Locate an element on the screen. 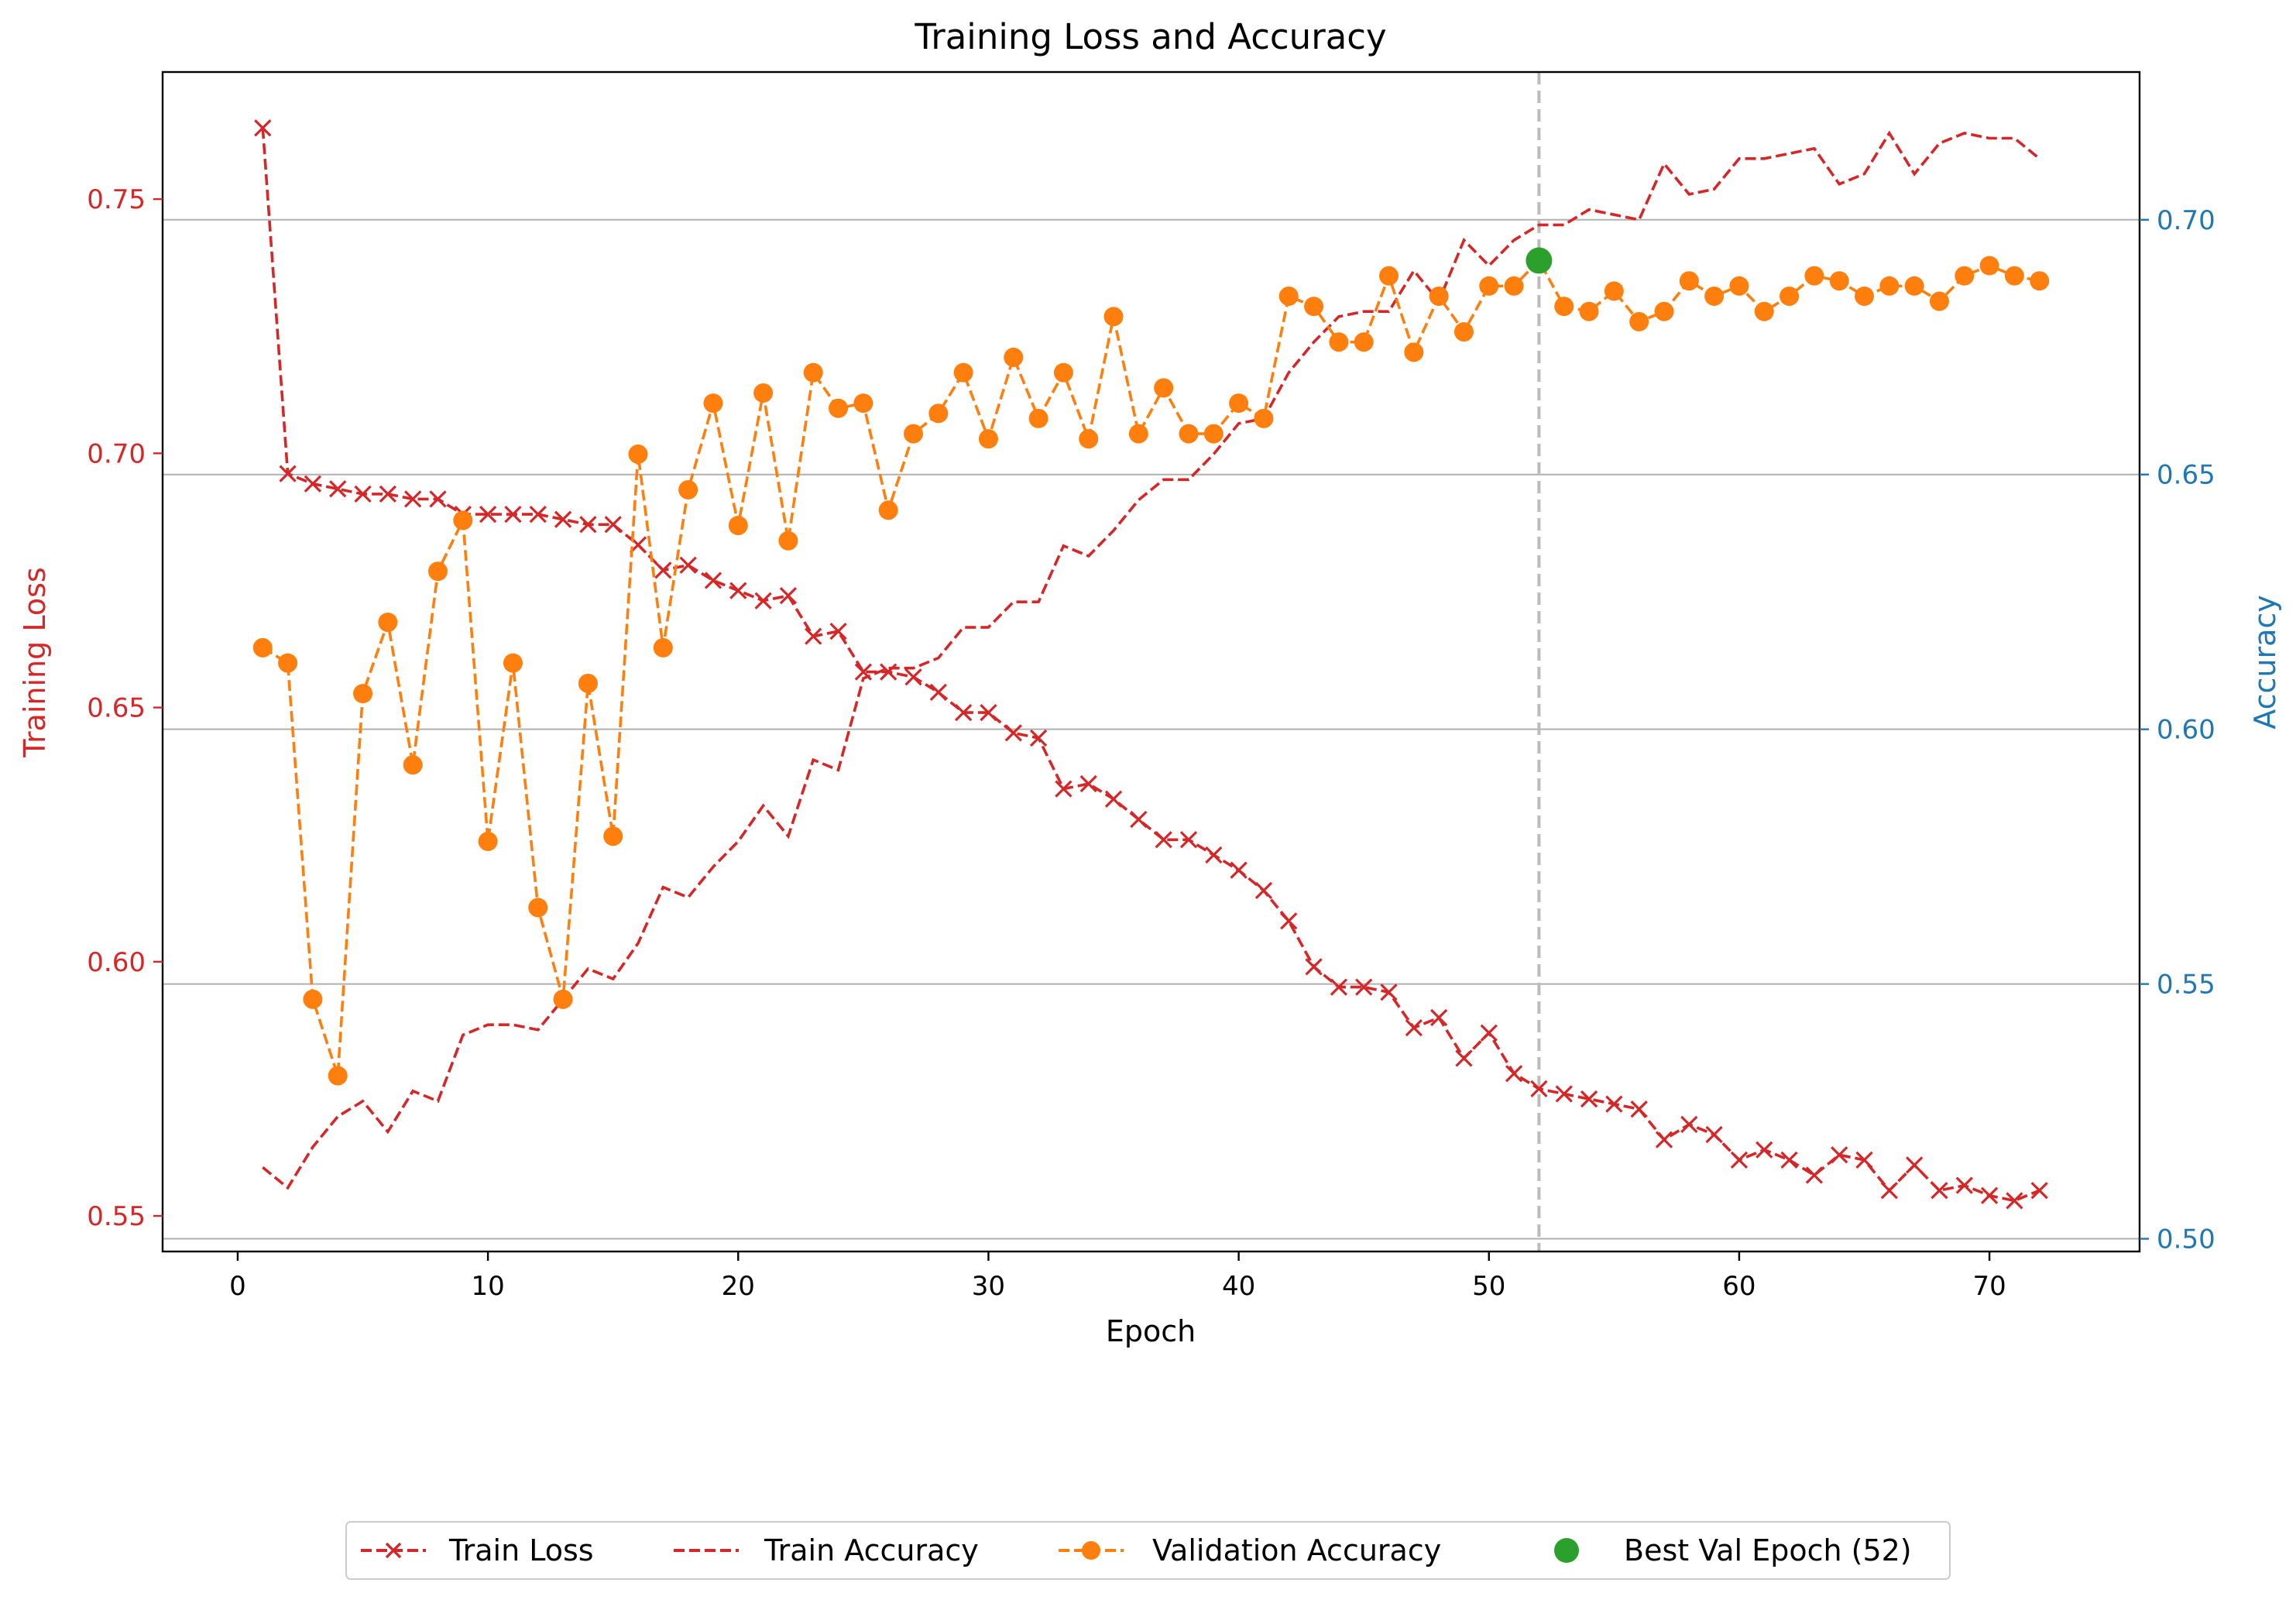 The height and width of the screenshot is (1600, 2296). y-tick-label-left: 0.60 is located at coordinates (116, 962).